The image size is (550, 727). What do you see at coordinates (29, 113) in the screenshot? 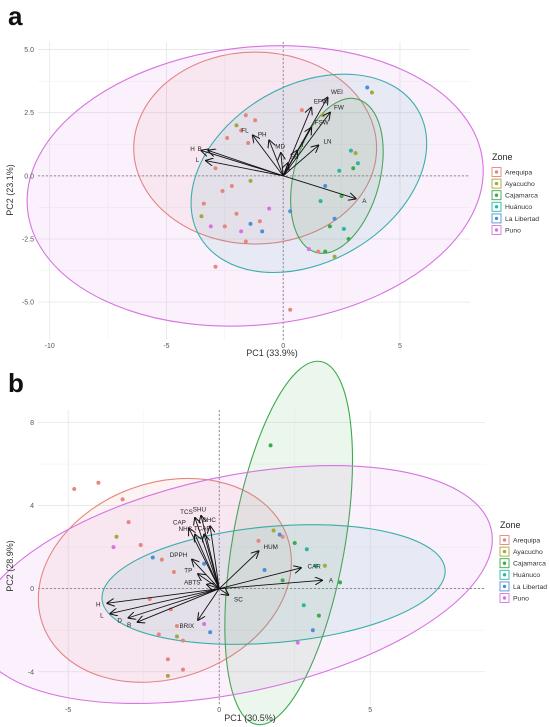
I see `y-tick-label: 2.5` at bounding box center [29, 113].